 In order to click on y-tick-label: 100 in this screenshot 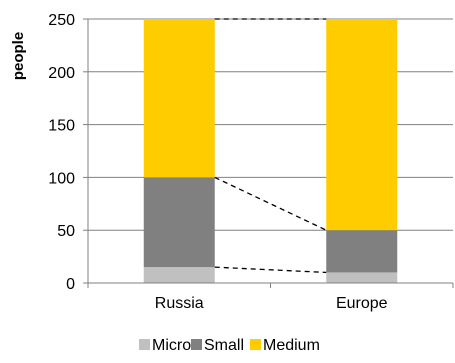, I will do `click(61, 178)`.